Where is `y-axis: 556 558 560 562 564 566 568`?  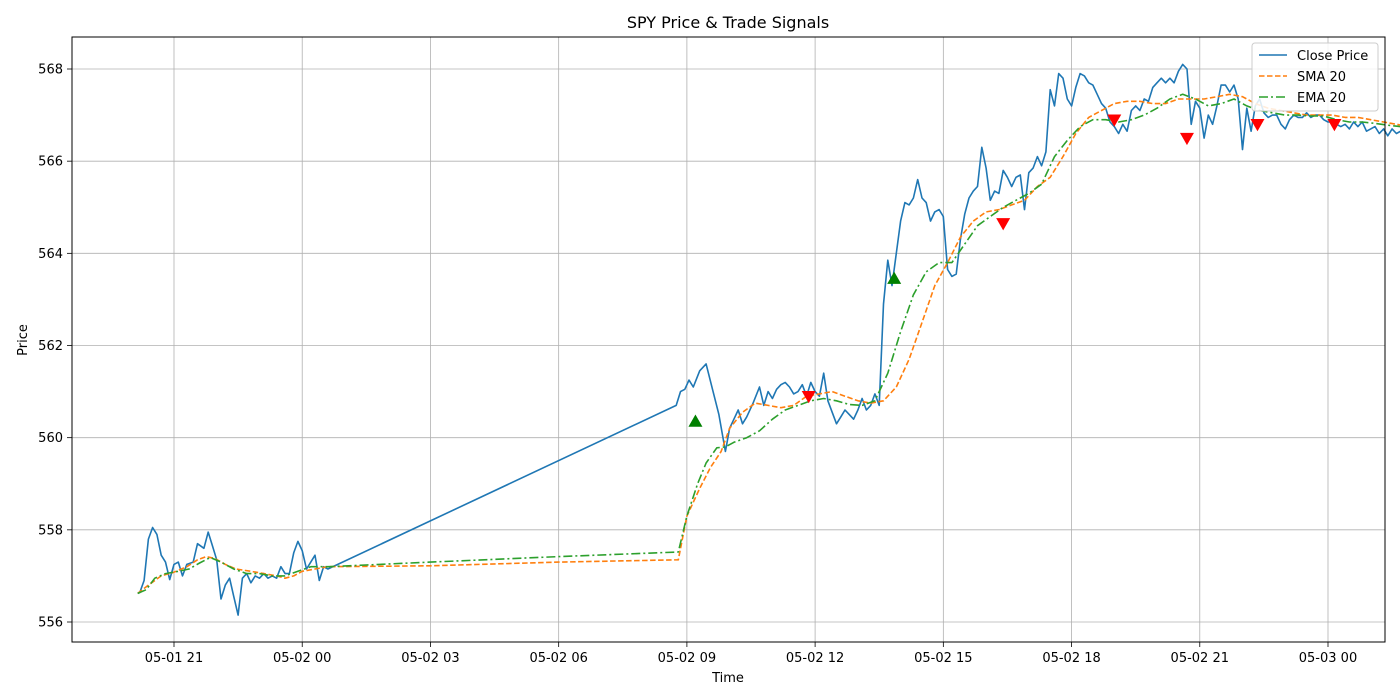 y-axis: 556 558 560 562 564 566 568 is located at coordinates (55, 347).